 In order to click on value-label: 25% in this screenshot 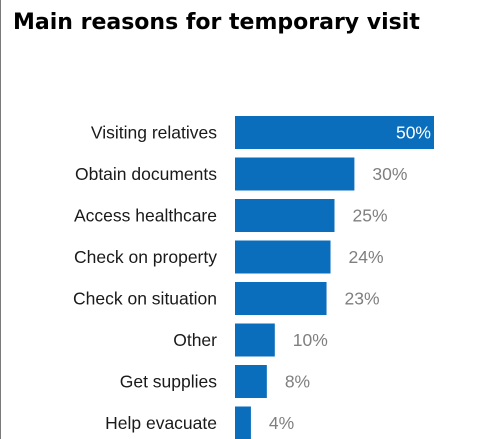, I will do `click(370, 216)`.